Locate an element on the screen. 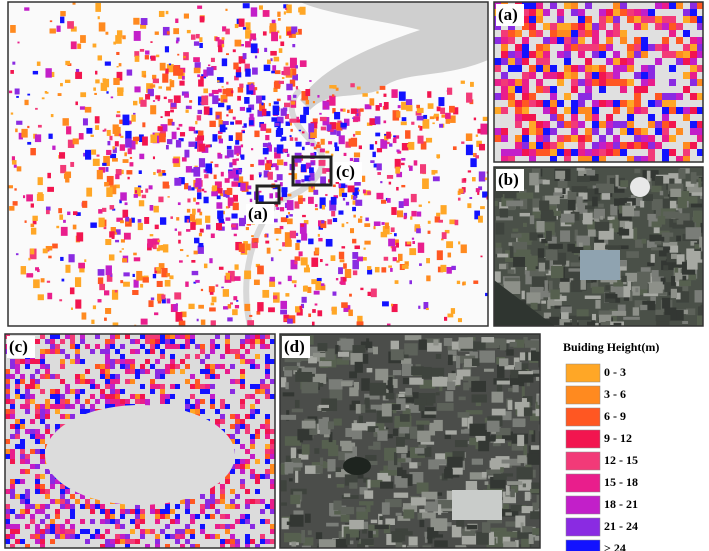  panel-b-frame is located at coordinates (598, 246).